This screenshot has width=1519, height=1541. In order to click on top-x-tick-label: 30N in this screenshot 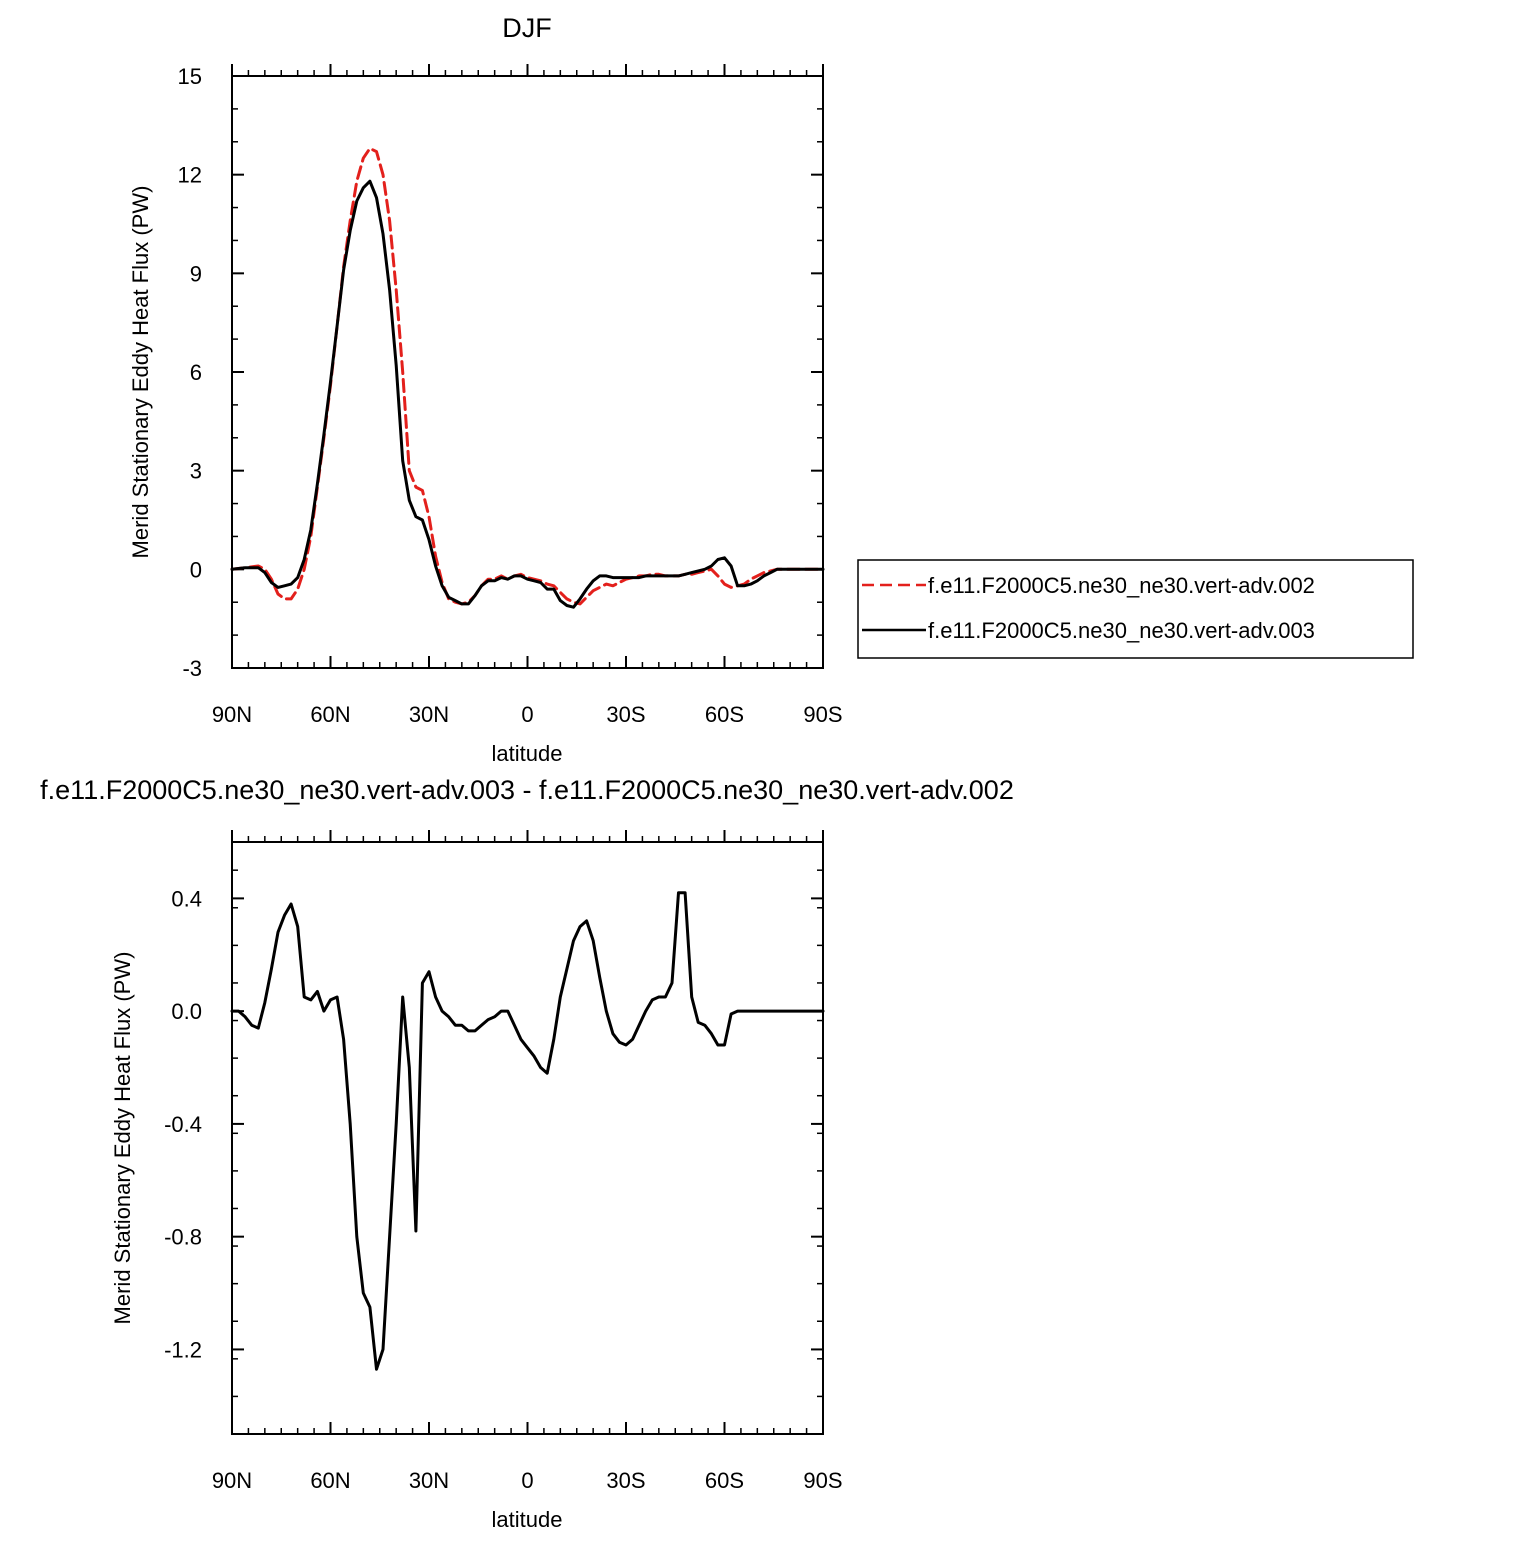, I will do `click(429, 714)`.